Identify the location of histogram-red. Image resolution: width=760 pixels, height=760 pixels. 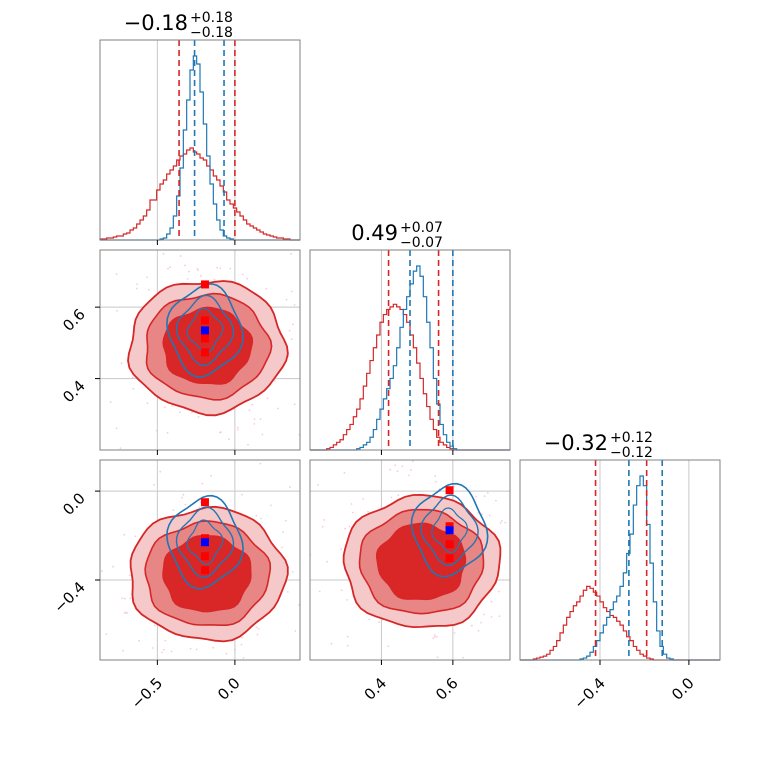
(410, 377).